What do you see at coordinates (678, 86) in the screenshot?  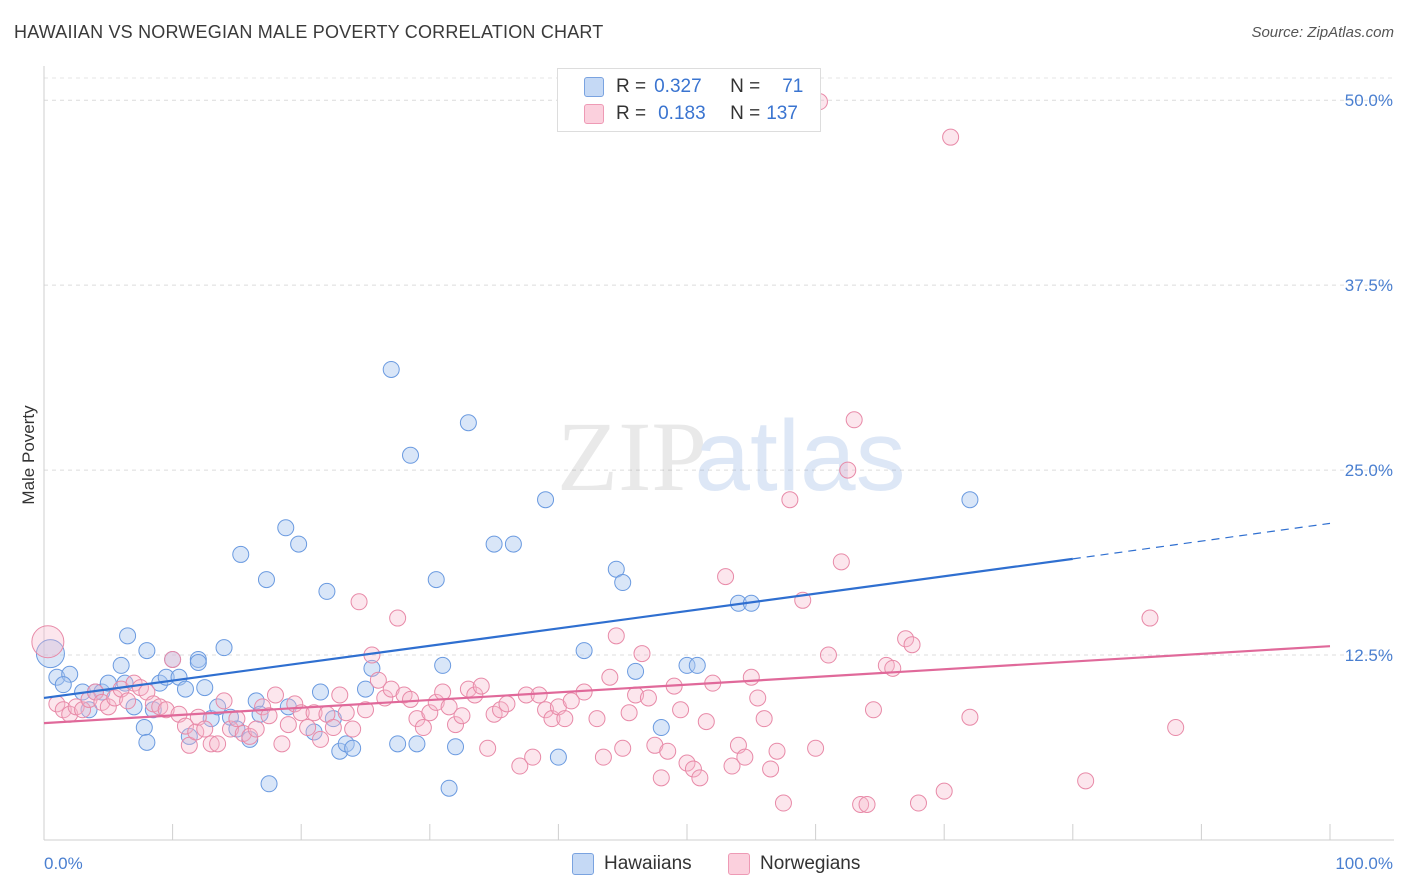 I see `legend-r-value: 0.327` at bounding box center [678, 86].